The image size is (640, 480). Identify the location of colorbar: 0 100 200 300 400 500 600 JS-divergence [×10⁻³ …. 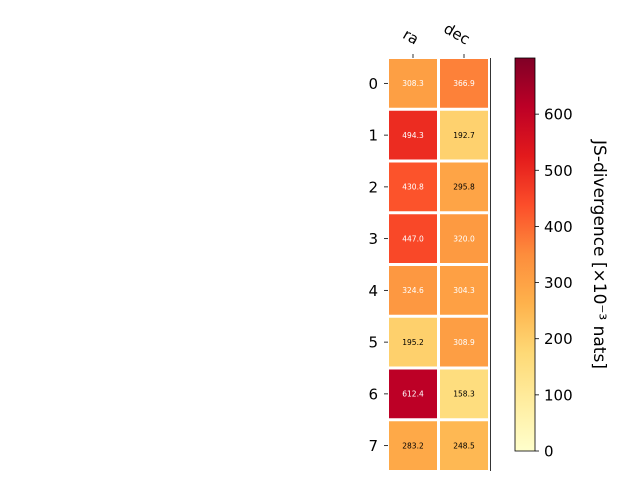
(561, 259).